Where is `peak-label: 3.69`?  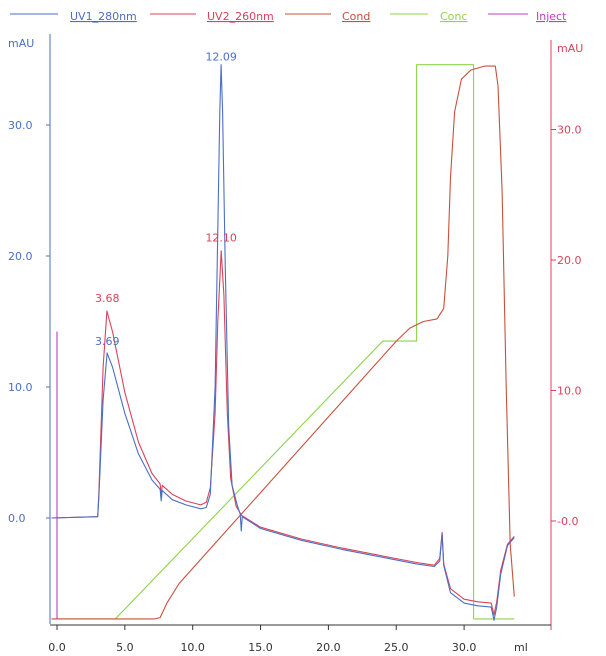
peak-label: 3.69 is located at coordinates (107, 341).